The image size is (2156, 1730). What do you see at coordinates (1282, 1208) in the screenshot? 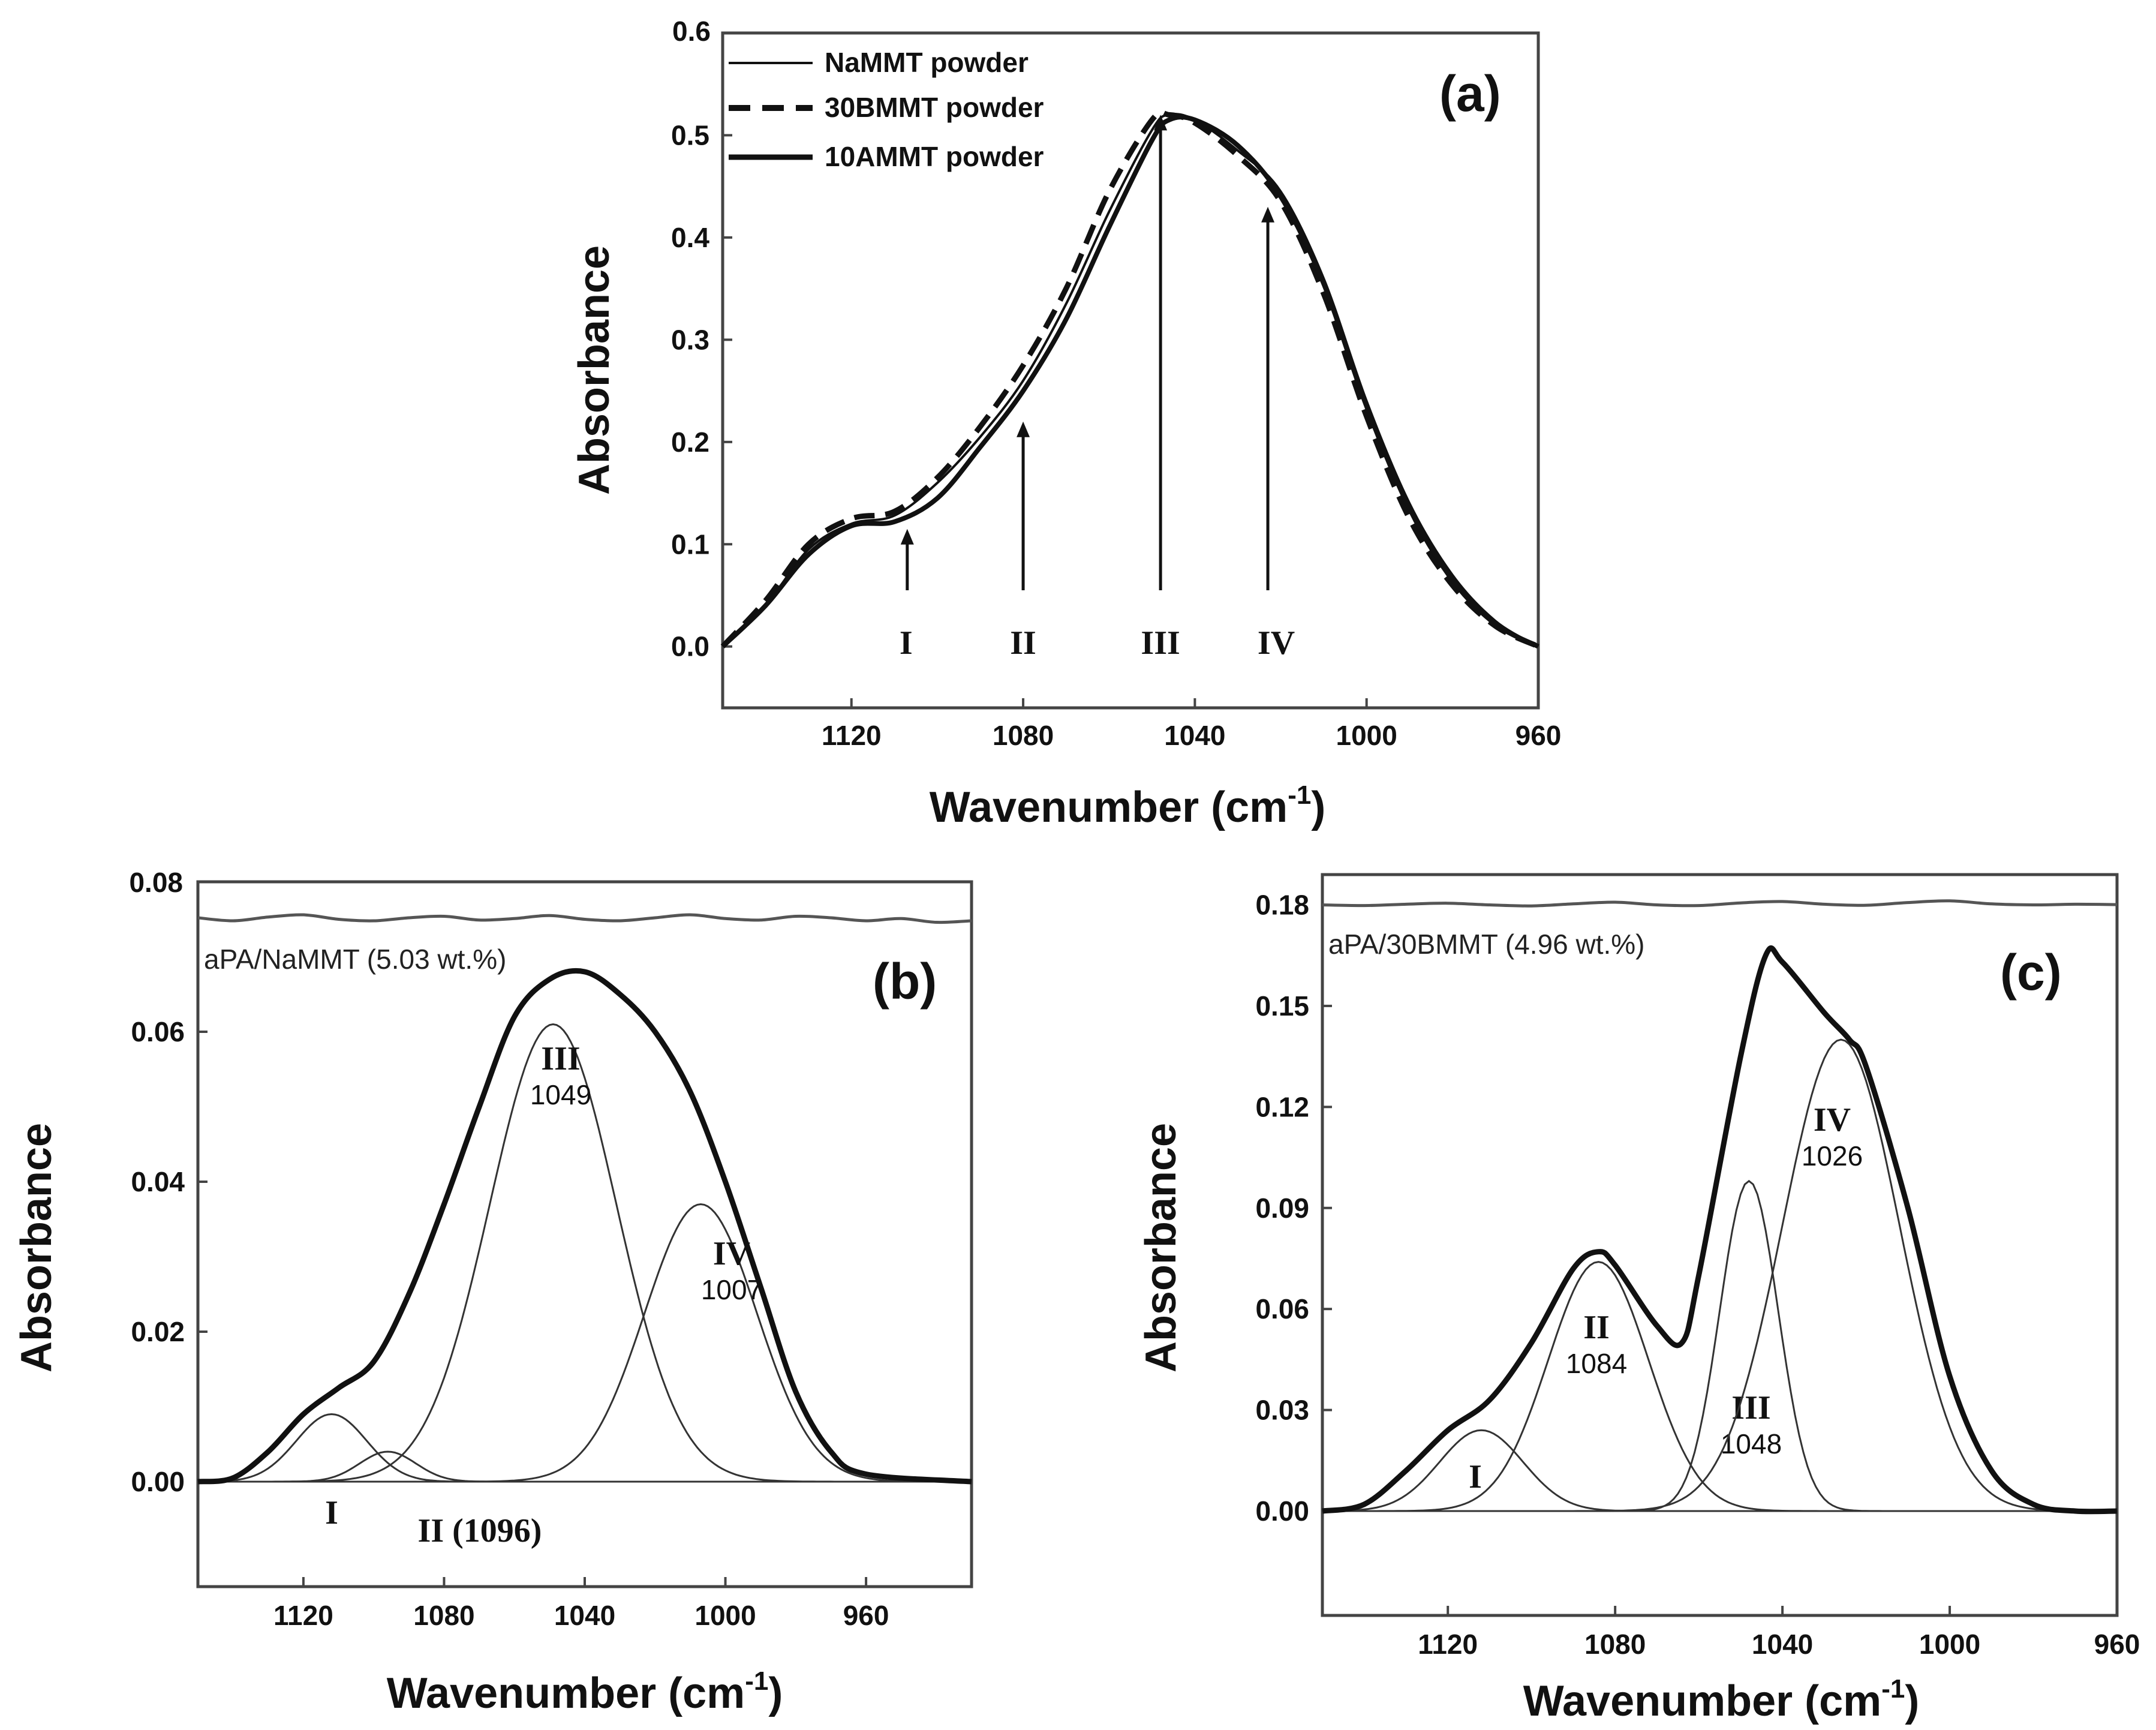
I see `y-tick-label: 0.09` at bounding box center [1282, 1208].